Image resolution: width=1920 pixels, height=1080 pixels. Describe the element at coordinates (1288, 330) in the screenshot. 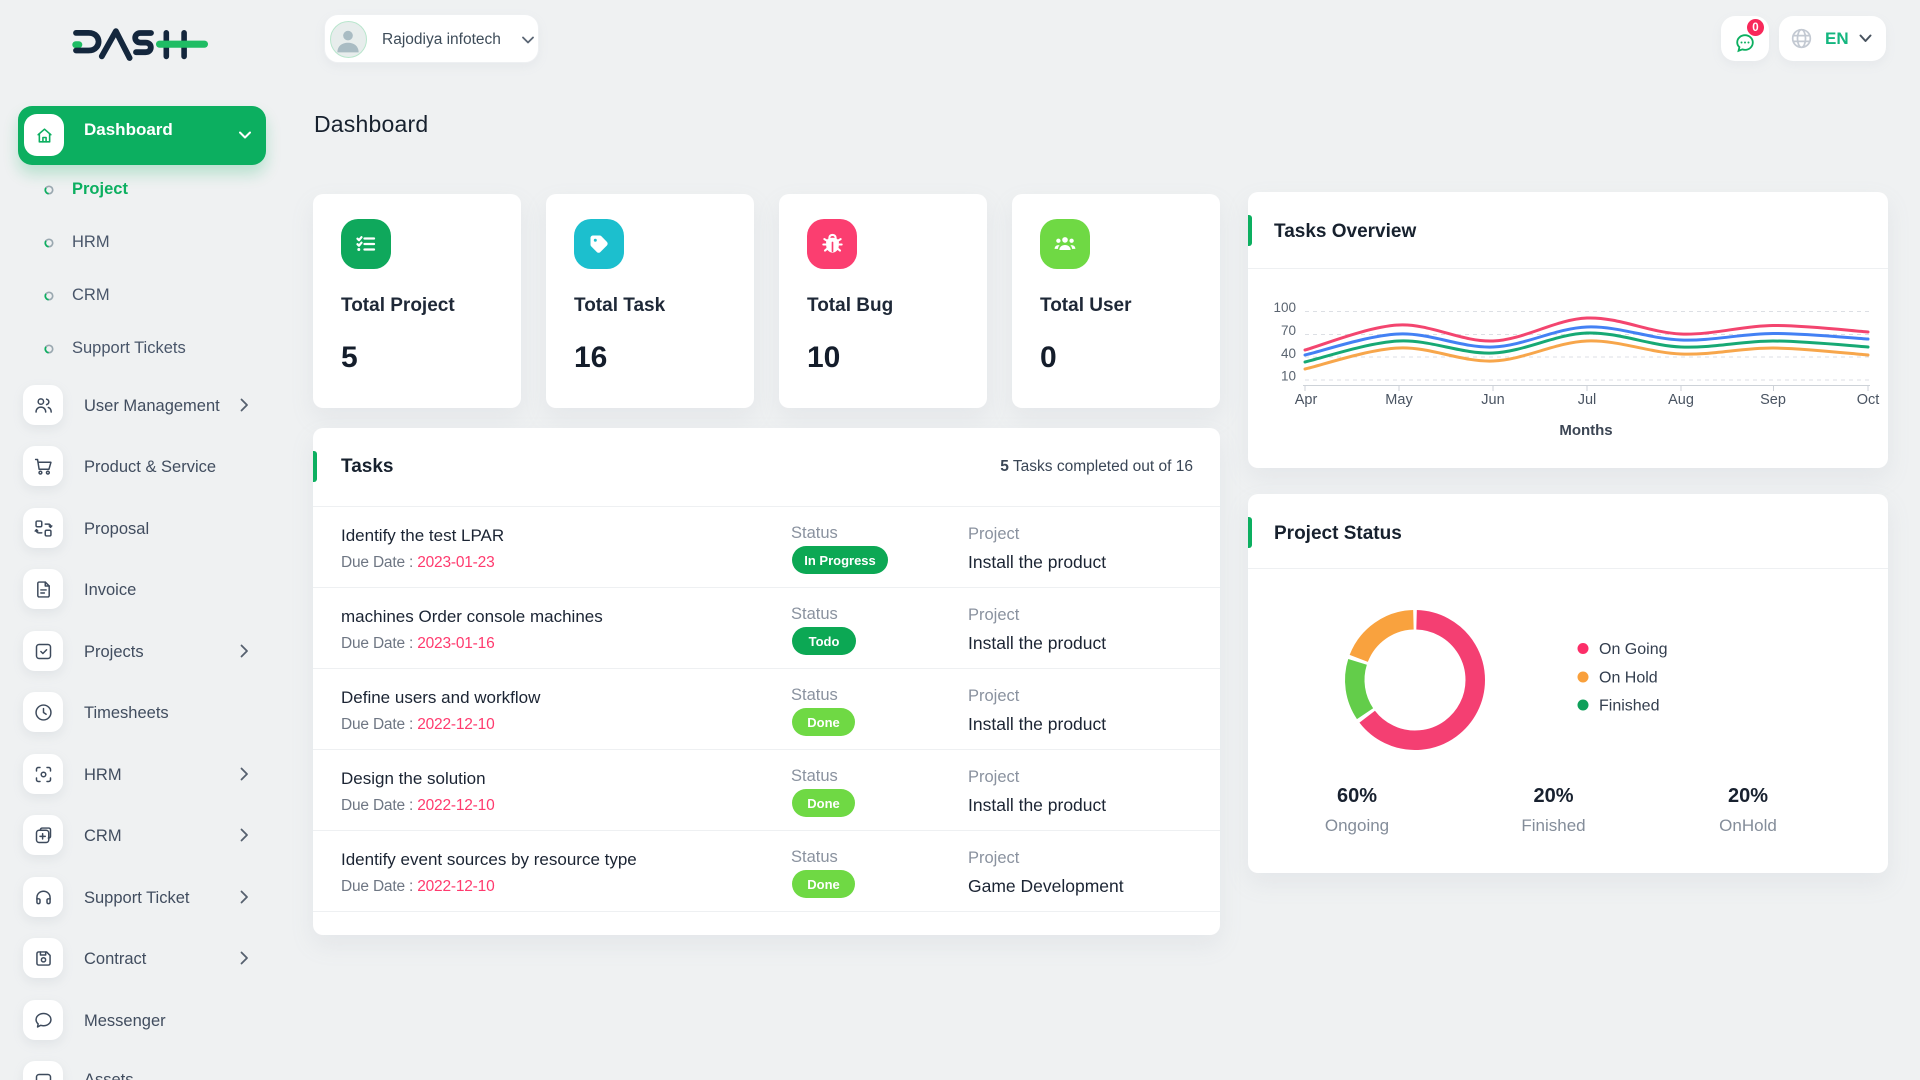

I see `svg-text: 70` at that location.